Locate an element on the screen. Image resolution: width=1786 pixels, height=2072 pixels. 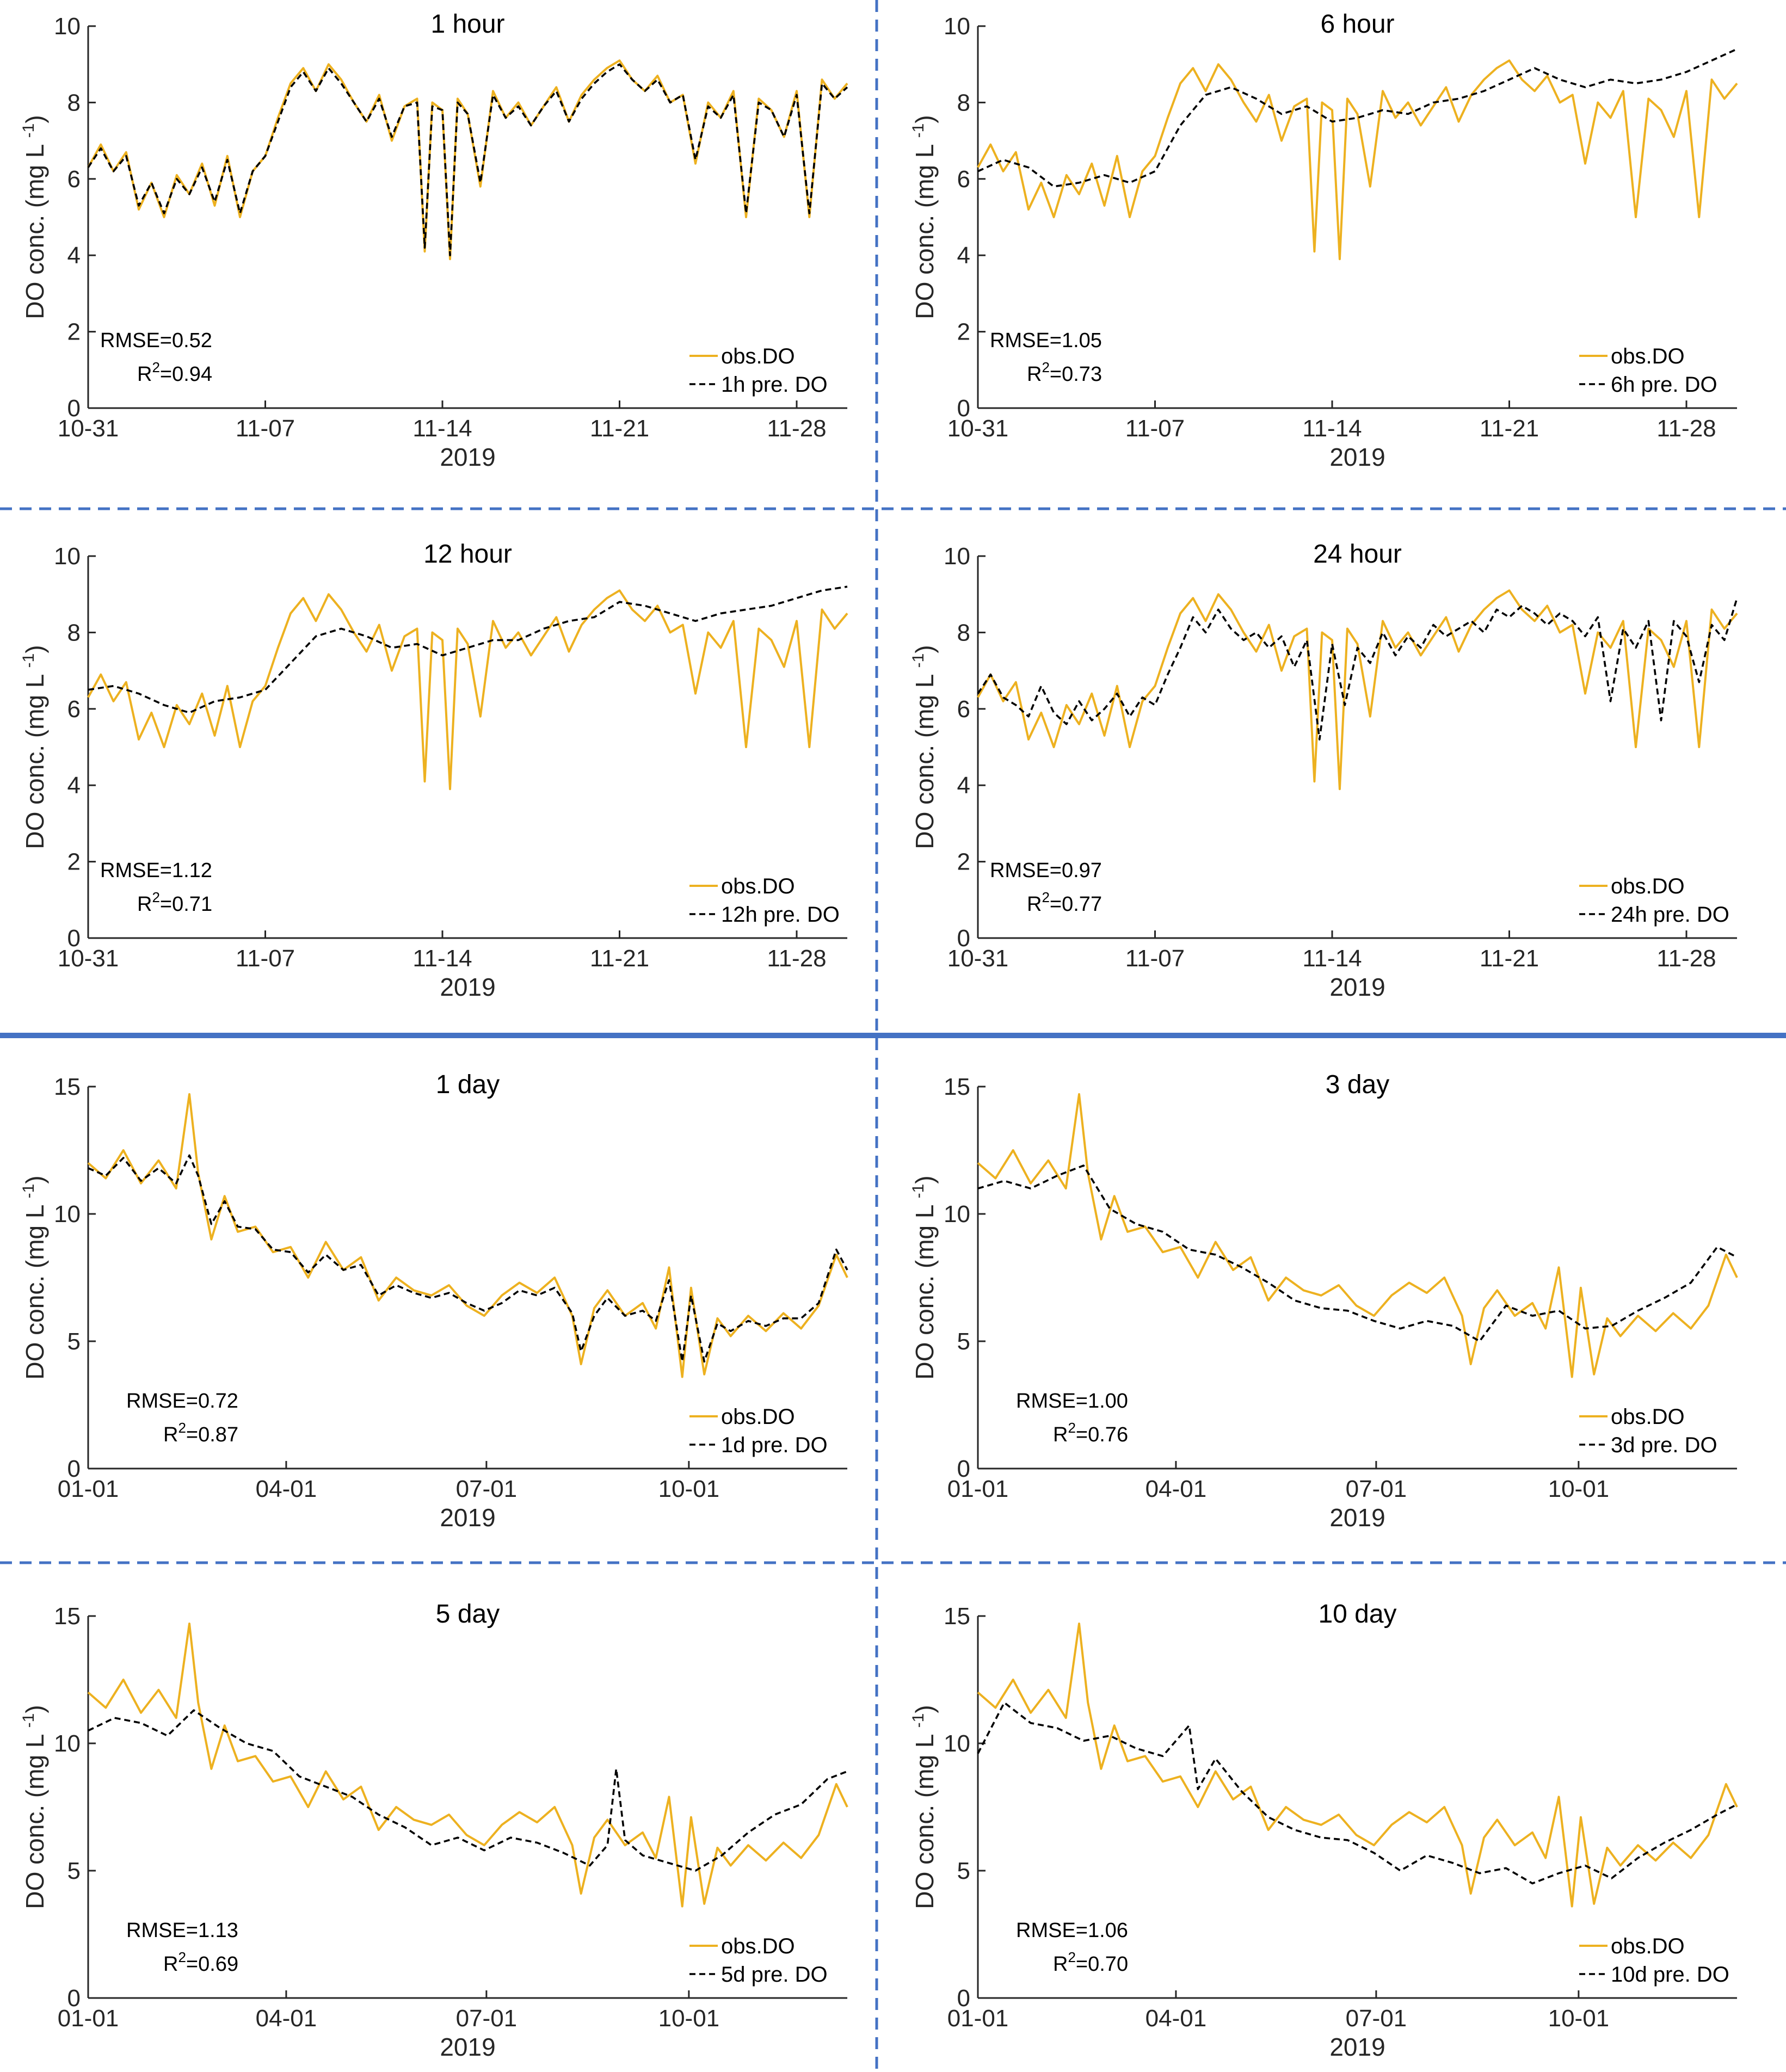
x-tick-label: 10-01 is located at coordinates (1579, 2018).